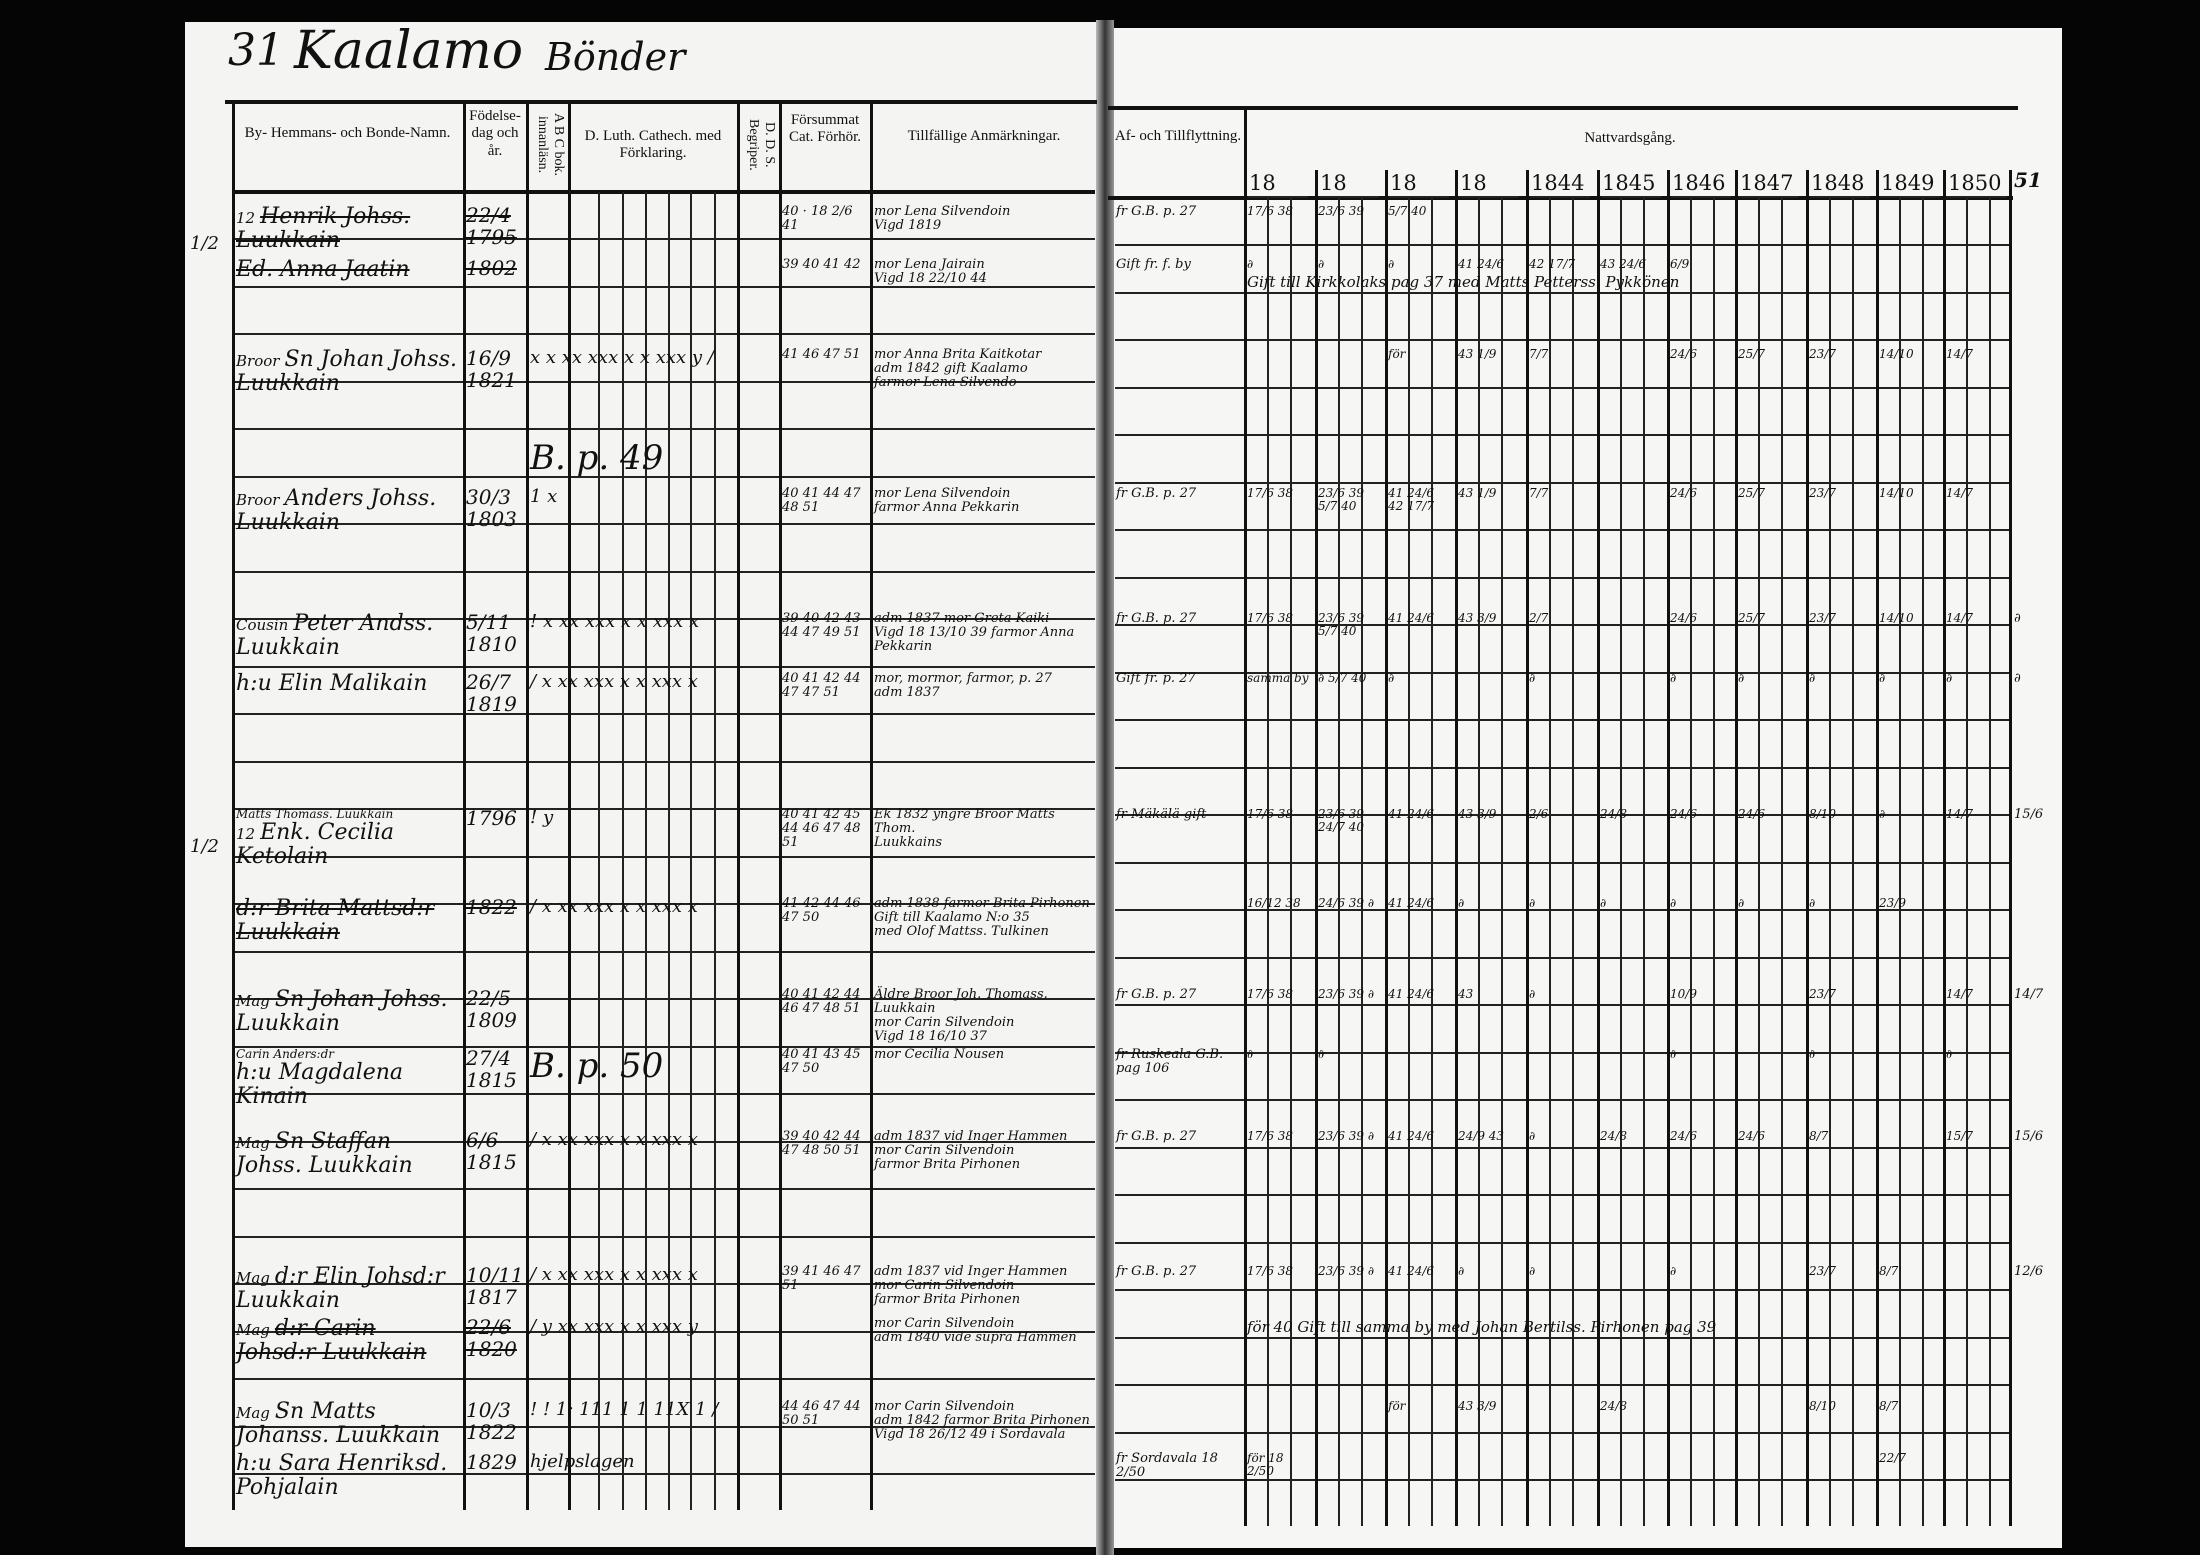 The width and height of the screenshot is (2200, 1555). What do you see at coordinates (348, 1289) in the screenshot?
I see `entry-name-cell: Mag d:r Elin Johsd:r Luukkain` at bounding box center [348, 1289].